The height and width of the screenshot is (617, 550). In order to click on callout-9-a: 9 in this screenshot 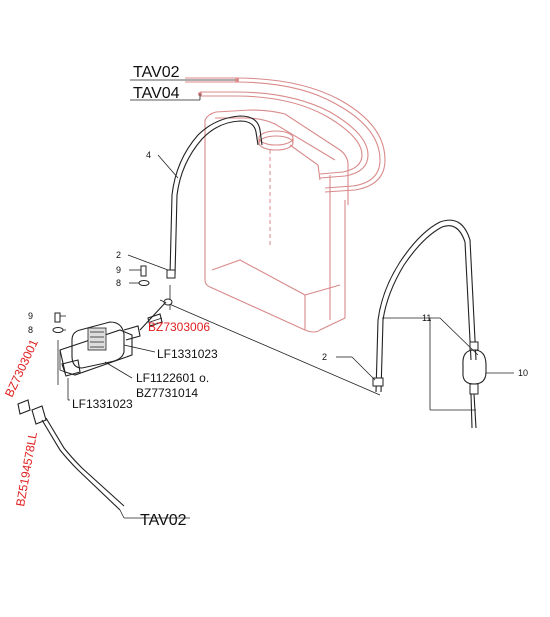, I will do `click(118, 270)`.